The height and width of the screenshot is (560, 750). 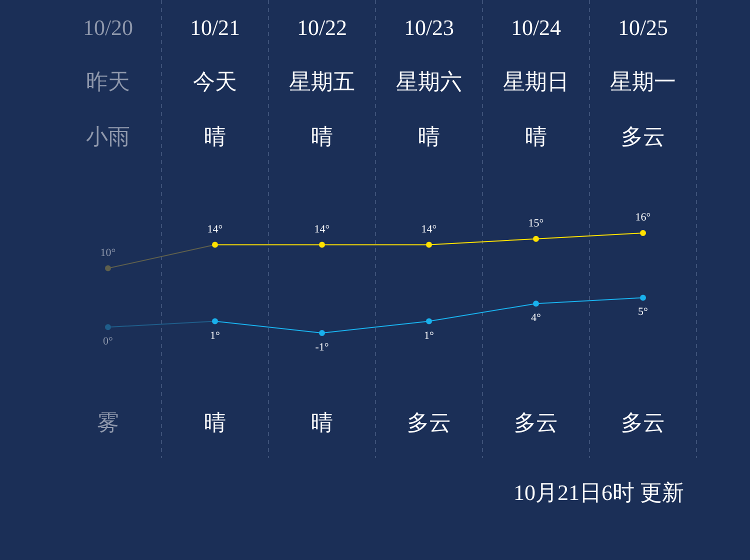 What do you see at coordinates (322, 348) in the screenshot?
I see `data-label: -1°` at bounding box center [322, 348].